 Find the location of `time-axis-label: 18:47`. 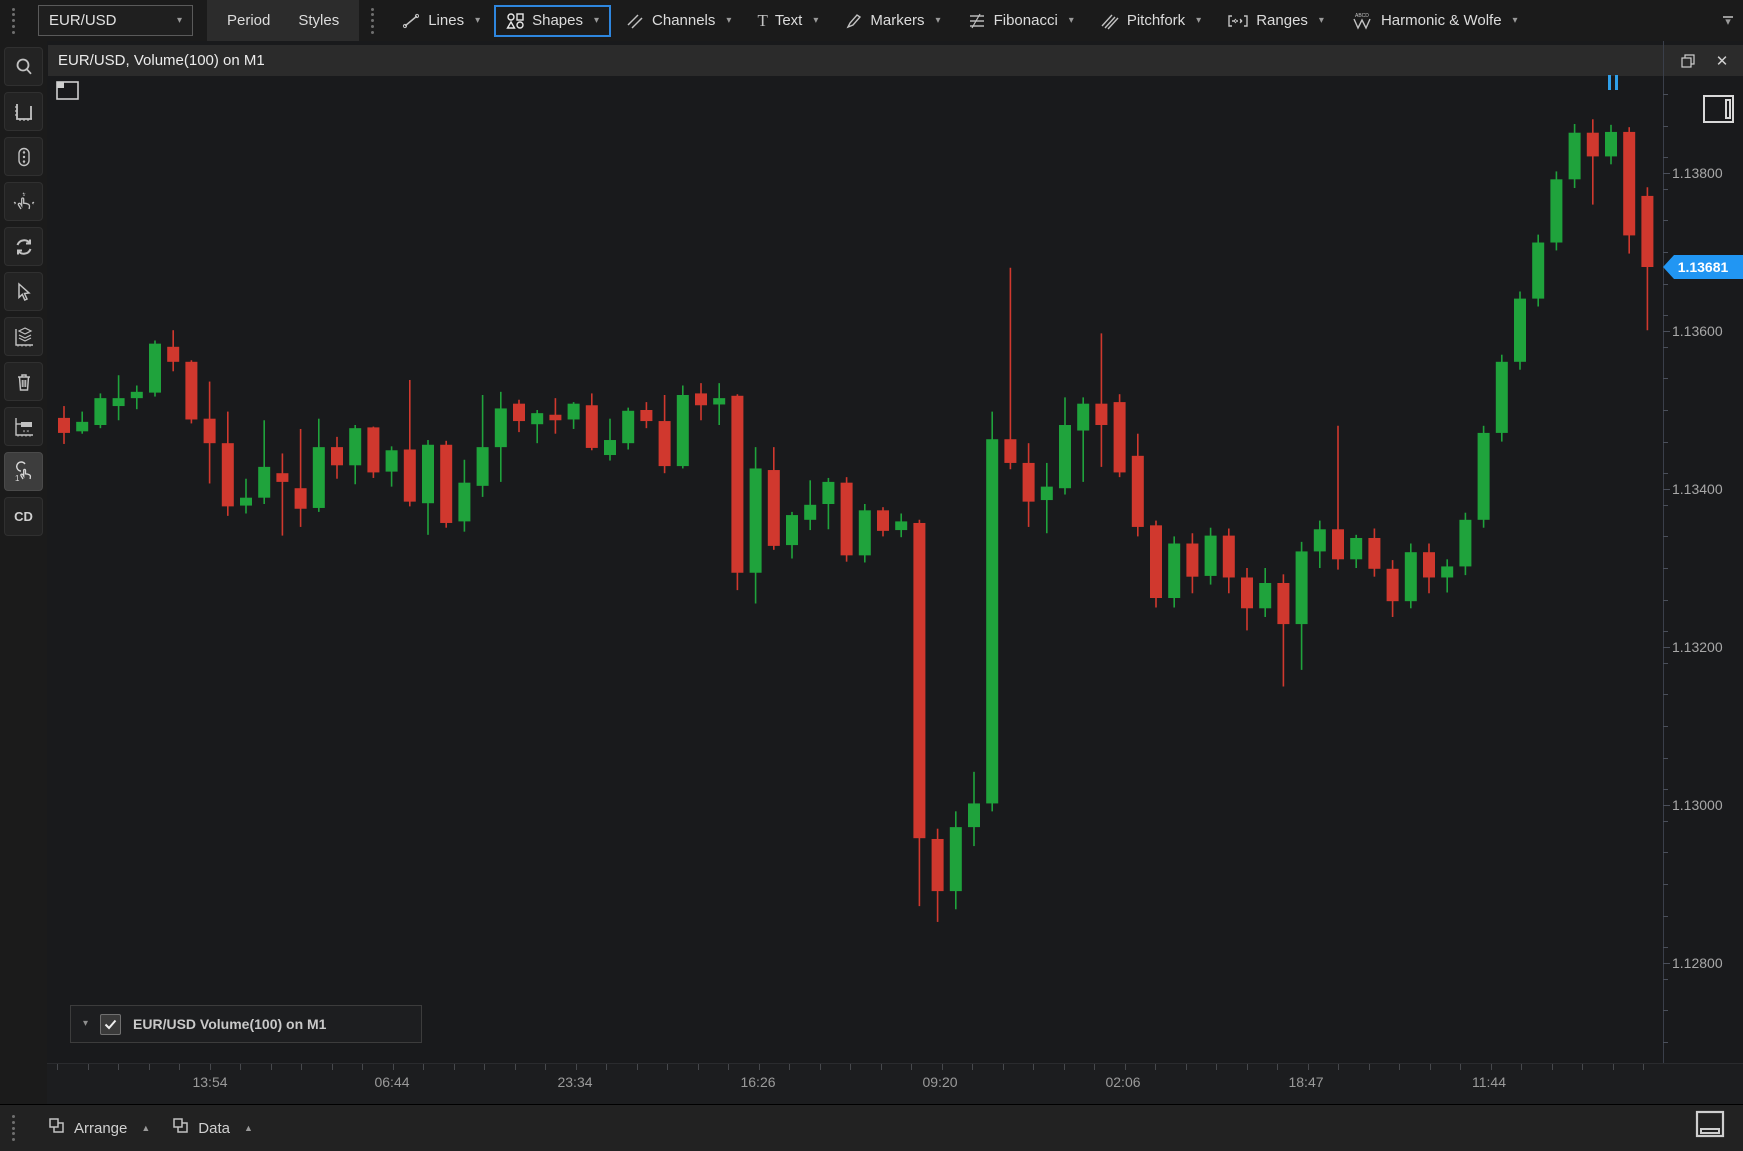

time-axis-label: 18:47 is located at coordinates (1306, 1082).